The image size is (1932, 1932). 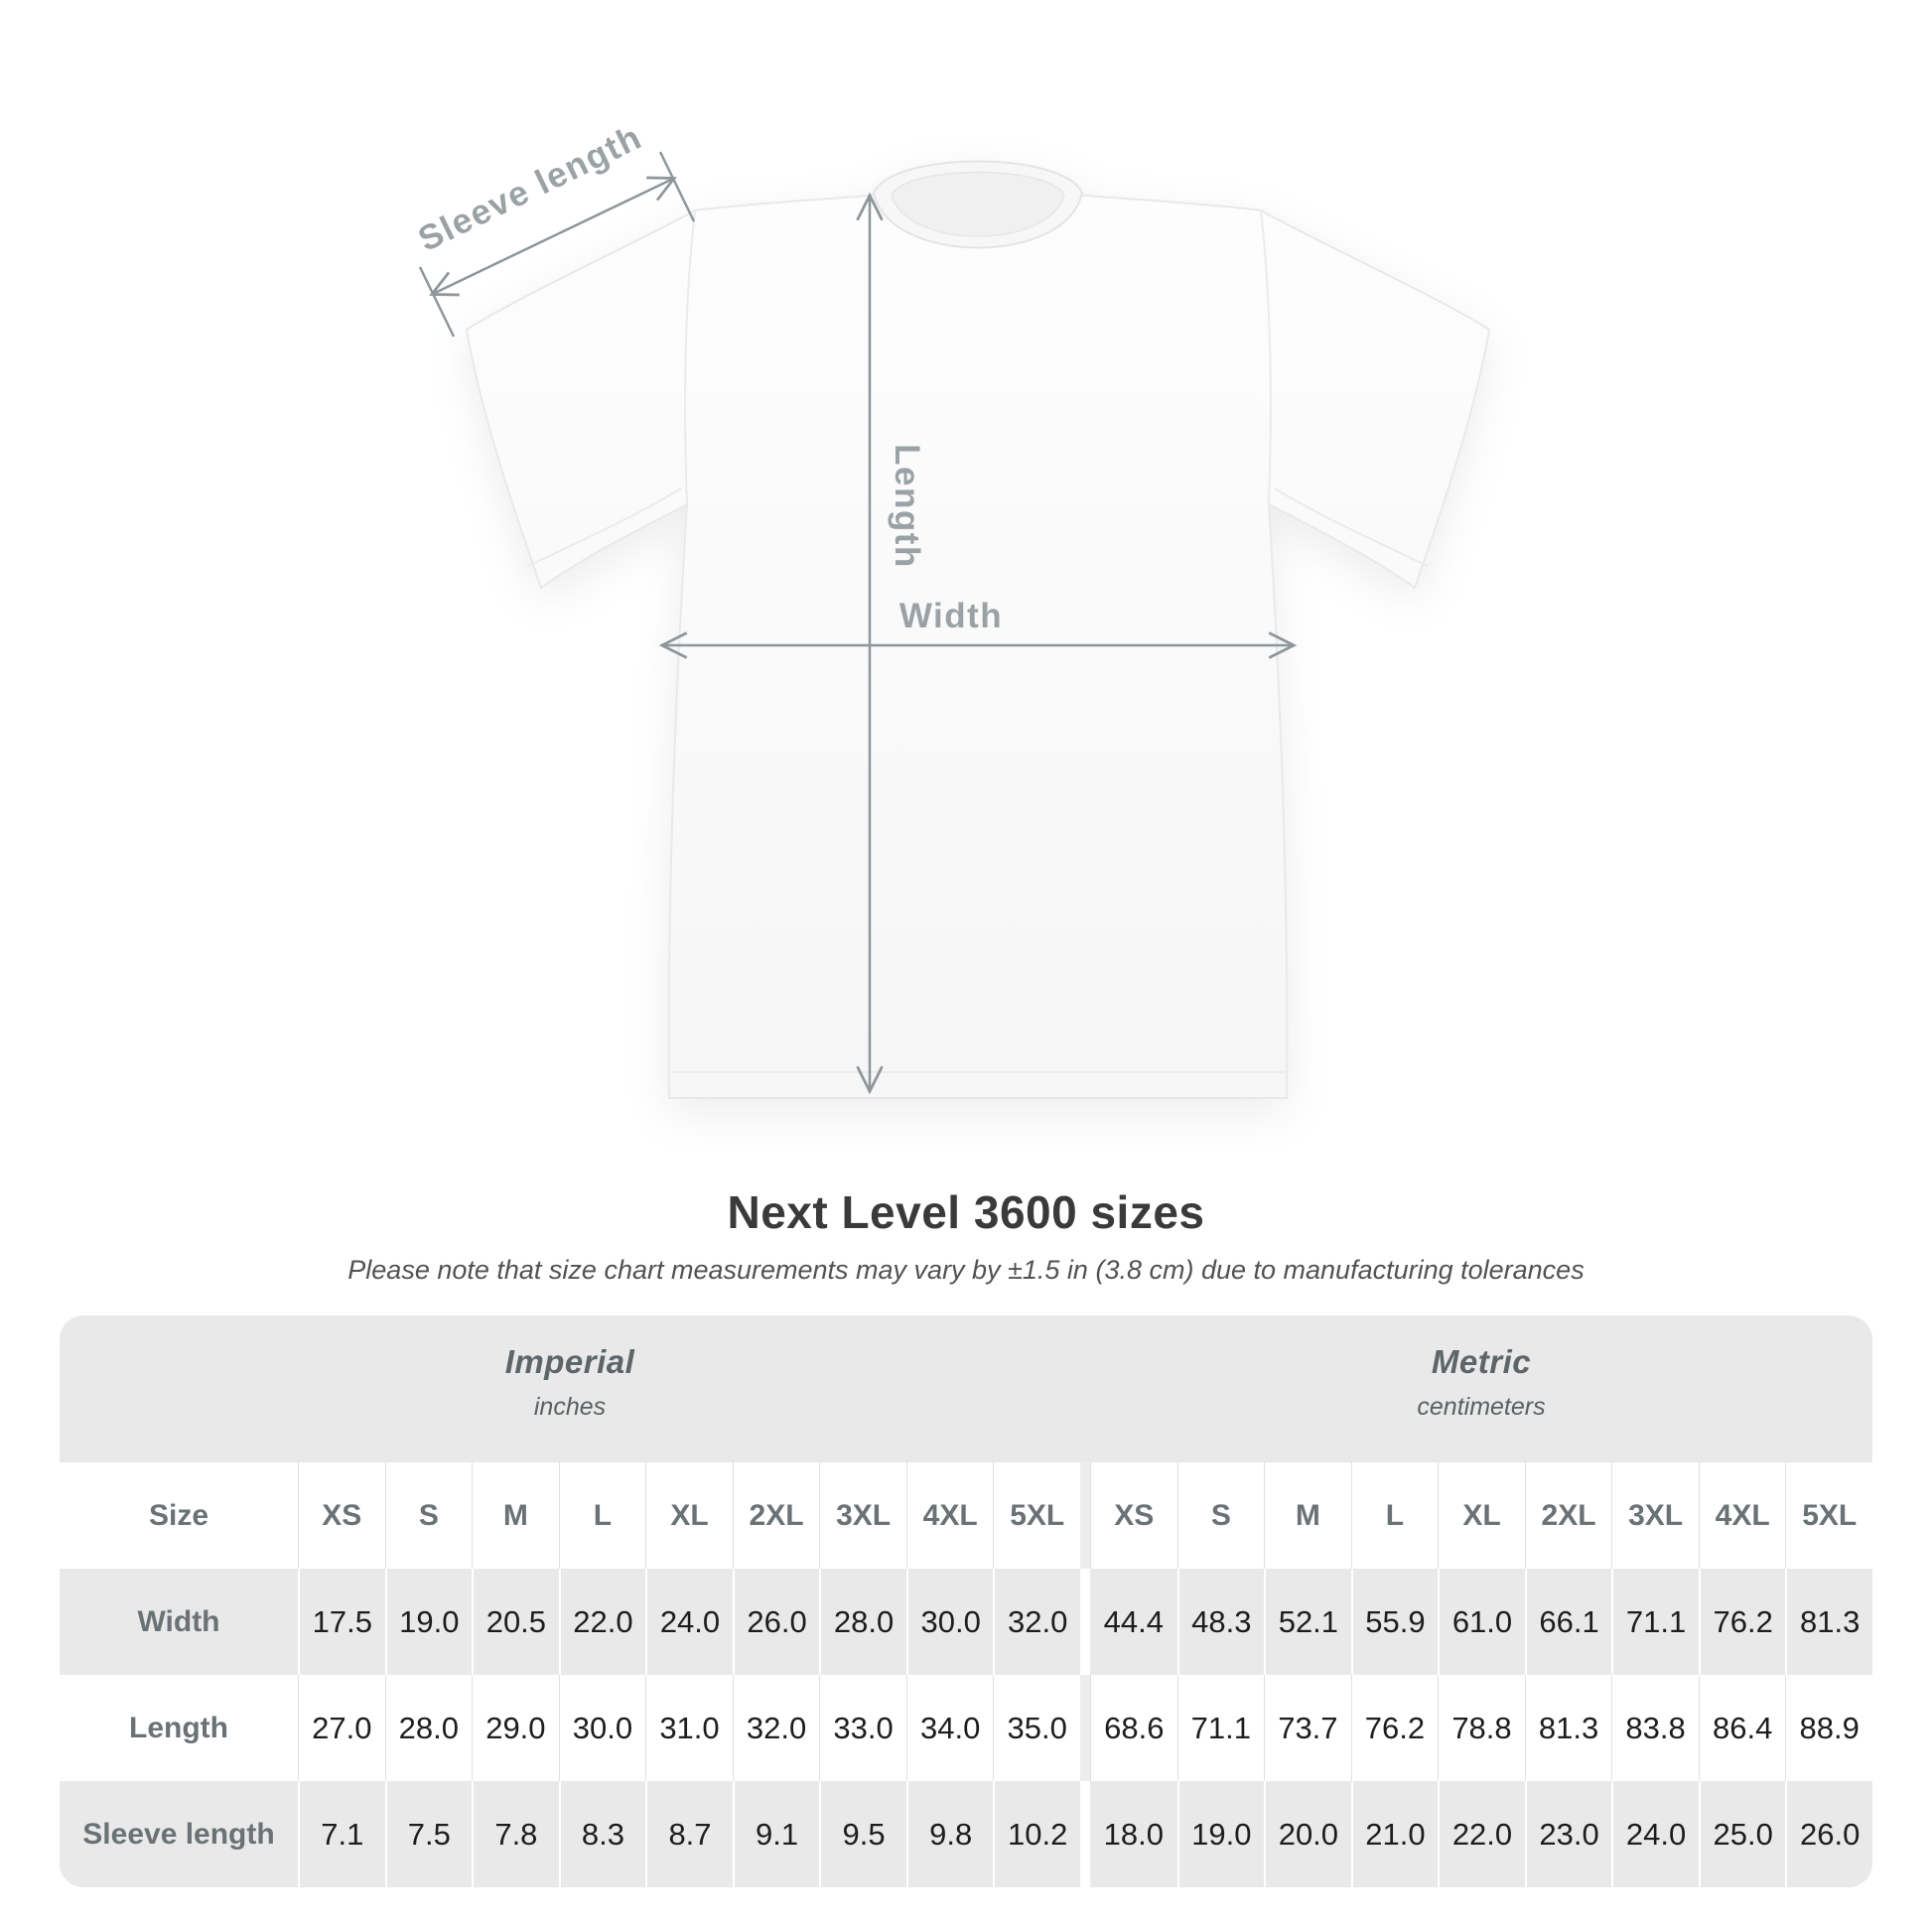 I want to click on tshirt-collar, so click(x=978, y=205).